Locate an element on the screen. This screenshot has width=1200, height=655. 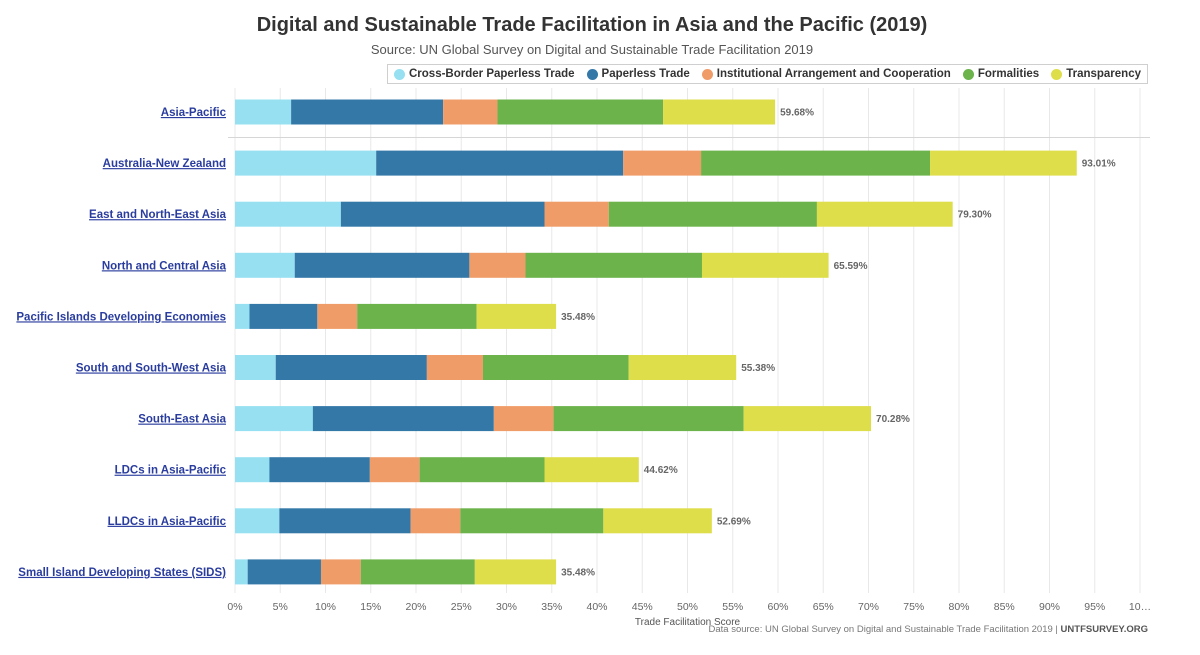
x-tick-label: 95% is located at coordinates (1094, 607).